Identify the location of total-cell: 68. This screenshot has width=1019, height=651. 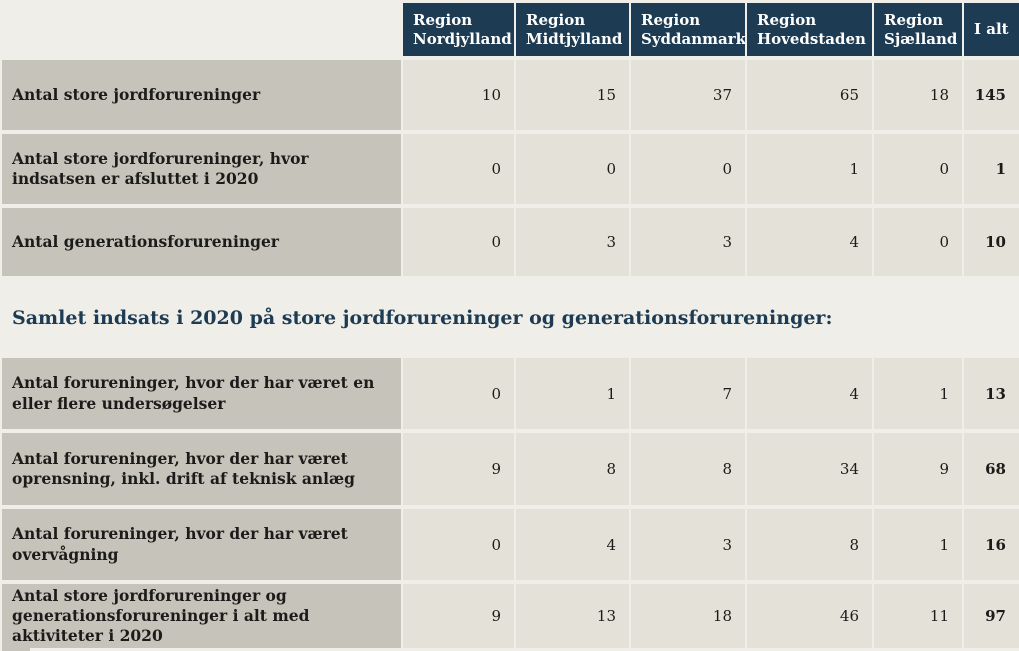
(991, 469).